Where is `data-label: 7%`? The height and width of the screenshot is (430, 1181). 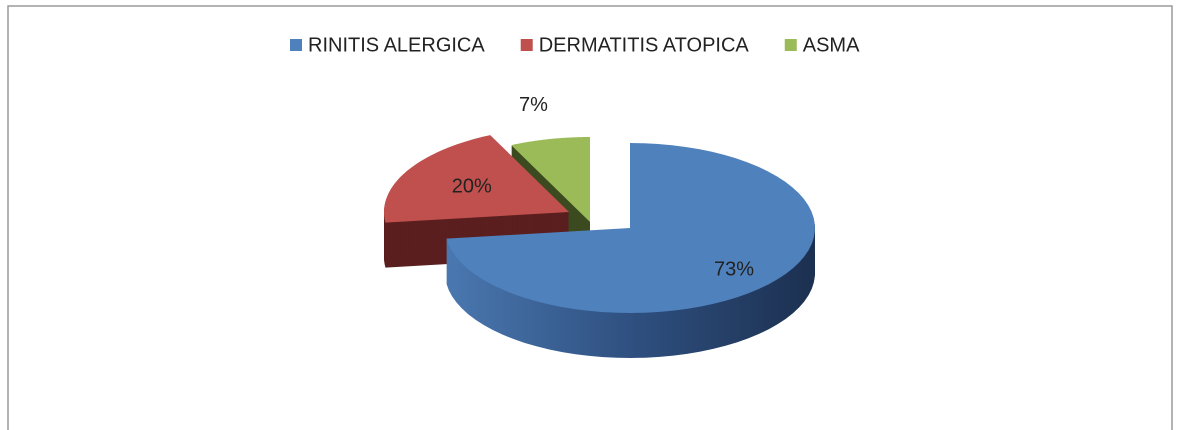 data-label: 7% is located at coordinates (533, 105).